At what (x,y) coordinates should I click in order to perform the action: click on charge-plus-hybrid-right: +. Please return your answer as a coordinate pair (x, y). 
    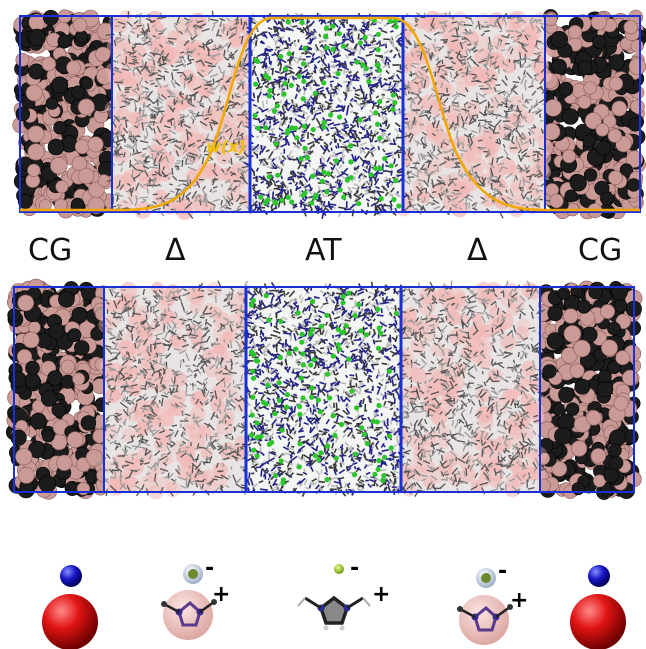
    Looking at the image, I should click on (519, 600).